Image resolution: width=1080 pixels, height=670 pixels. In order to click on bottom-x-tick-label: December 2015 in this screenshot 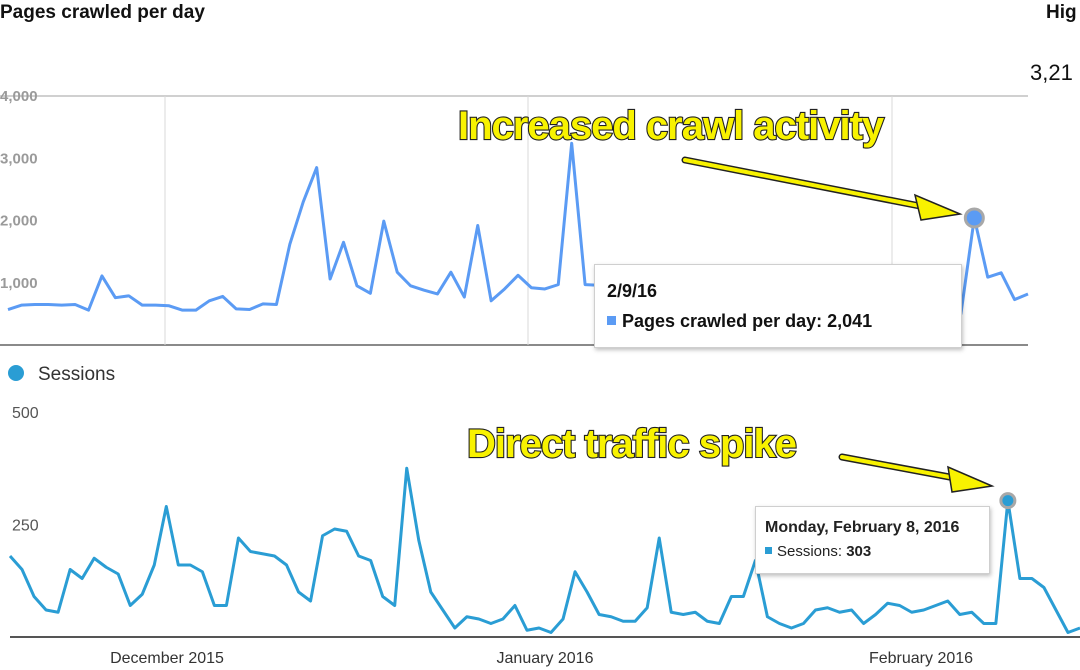, I will do `click(167, 658)`.